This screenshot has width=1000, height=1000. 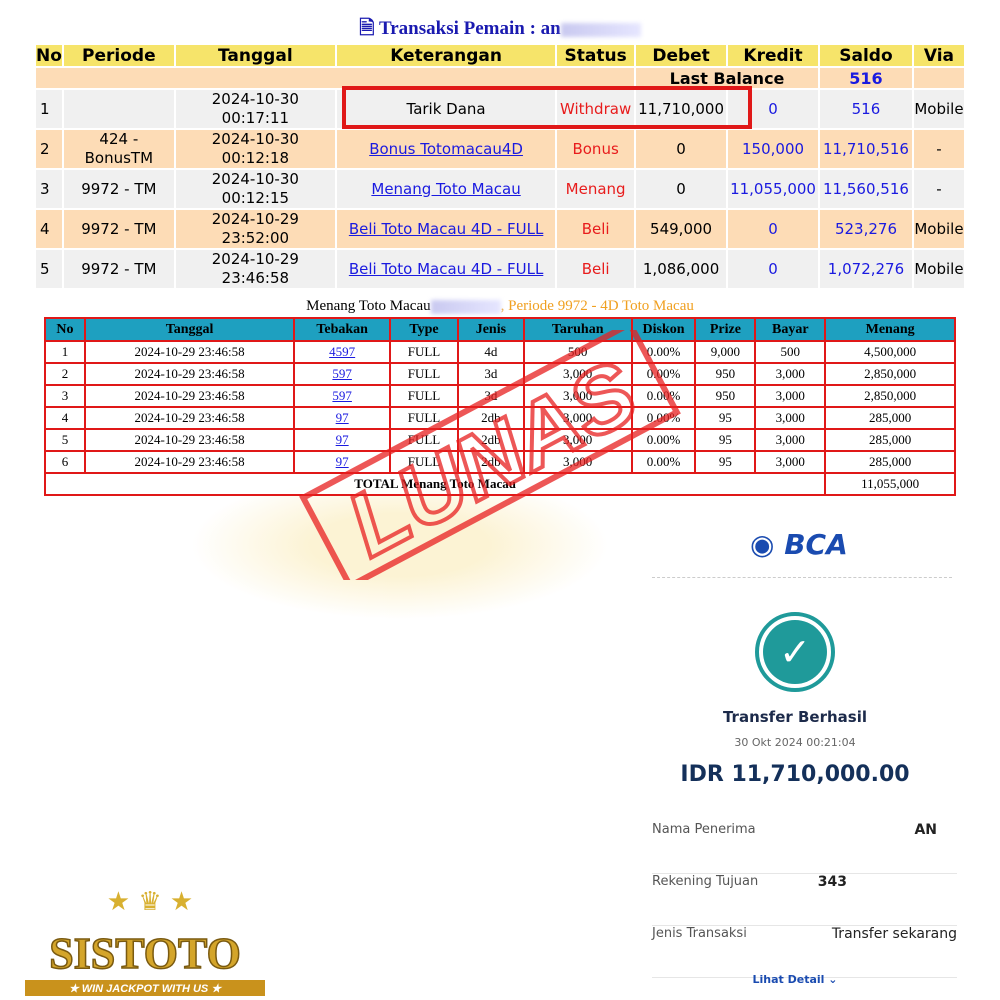 I want to click on status-badge: Menang, so click(x=596, y=189).